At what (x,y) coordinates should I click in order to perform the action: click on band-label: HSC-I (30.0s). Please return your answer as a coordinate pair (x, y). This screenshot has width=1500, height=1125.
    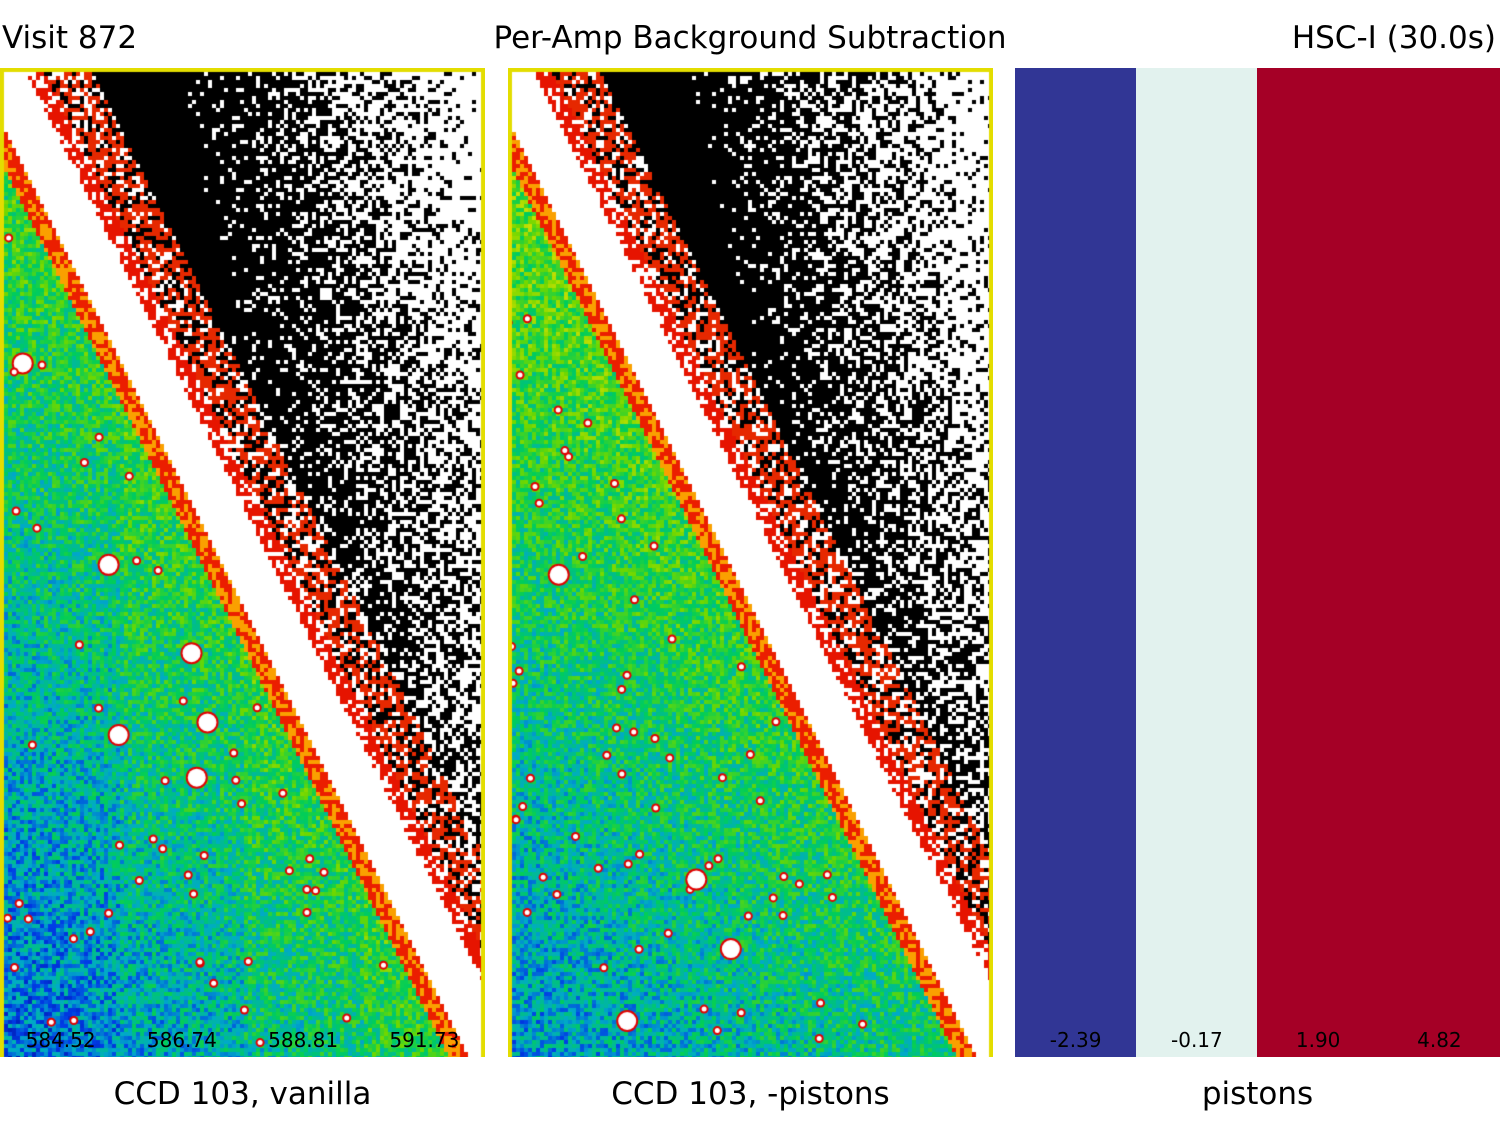
    Looking at the image, I should click on (1393, 38).